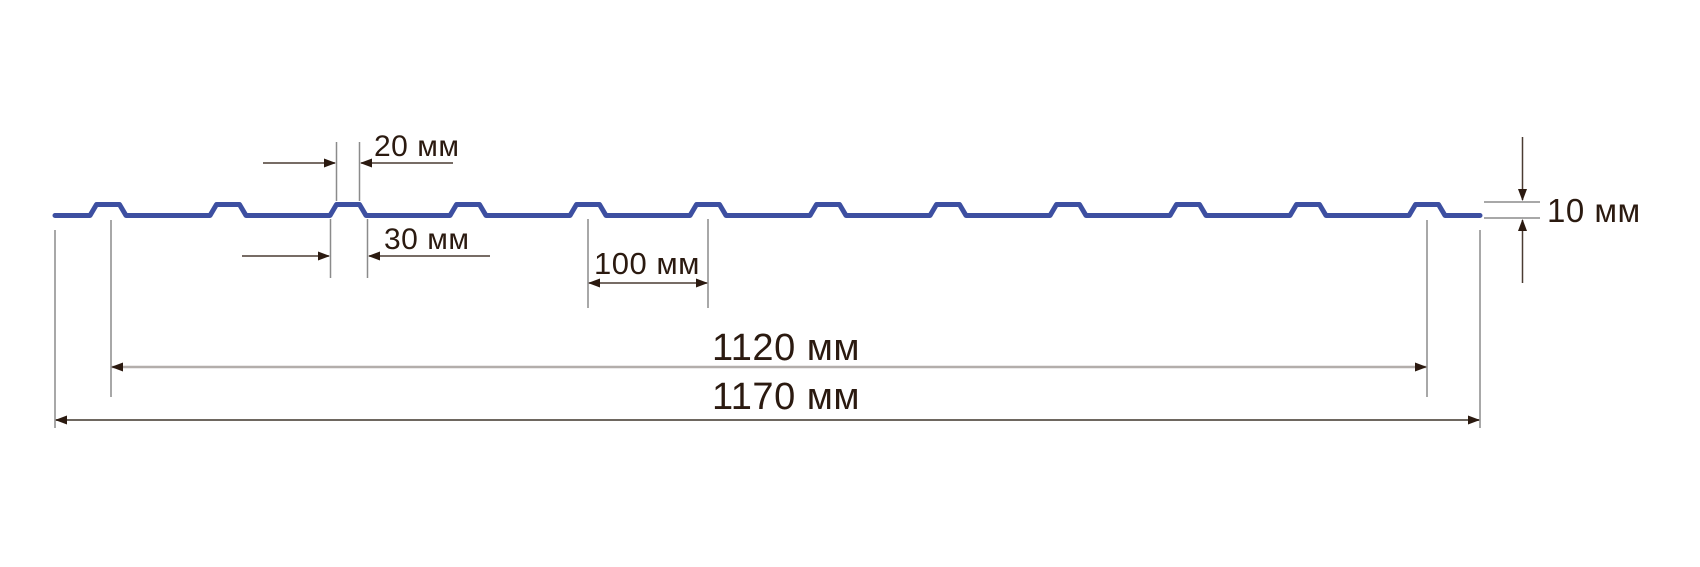 The width and height of the screenshot is (1700, 567). I want to click on dim-30mm-label: 30 мм, so click(426, 239).